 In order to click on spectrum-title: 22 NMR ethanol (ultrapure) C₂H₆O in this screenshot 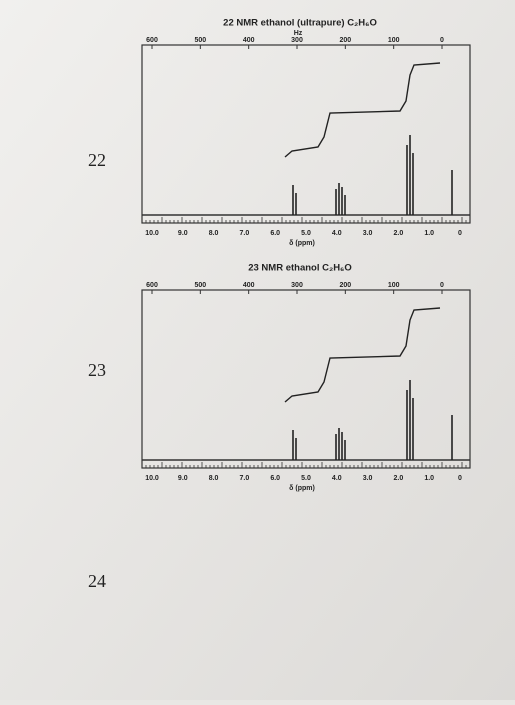, I will do `click(300, 23)`.